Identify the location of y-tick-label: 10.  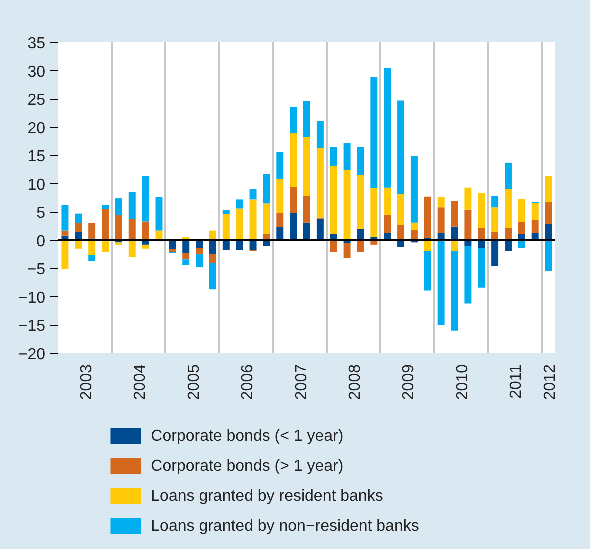
(37, 185).